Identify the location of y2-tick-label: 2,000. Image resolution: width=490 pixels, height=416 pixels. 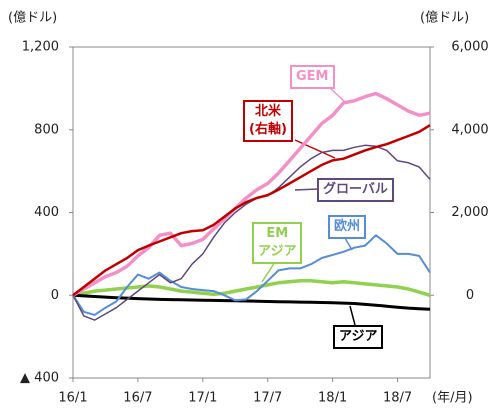
(469, 212).